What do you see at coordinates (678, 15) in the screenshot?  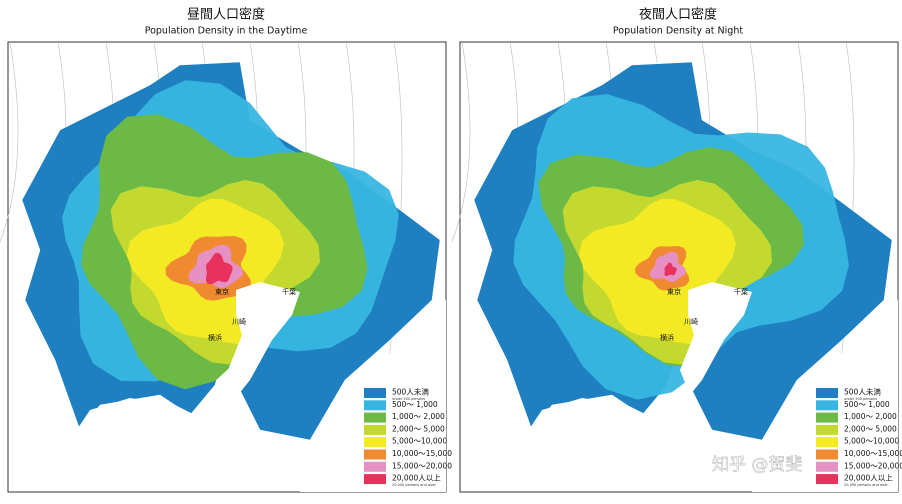 I see `map-title: 夜間人口密度` at bounding box center [678, 15].